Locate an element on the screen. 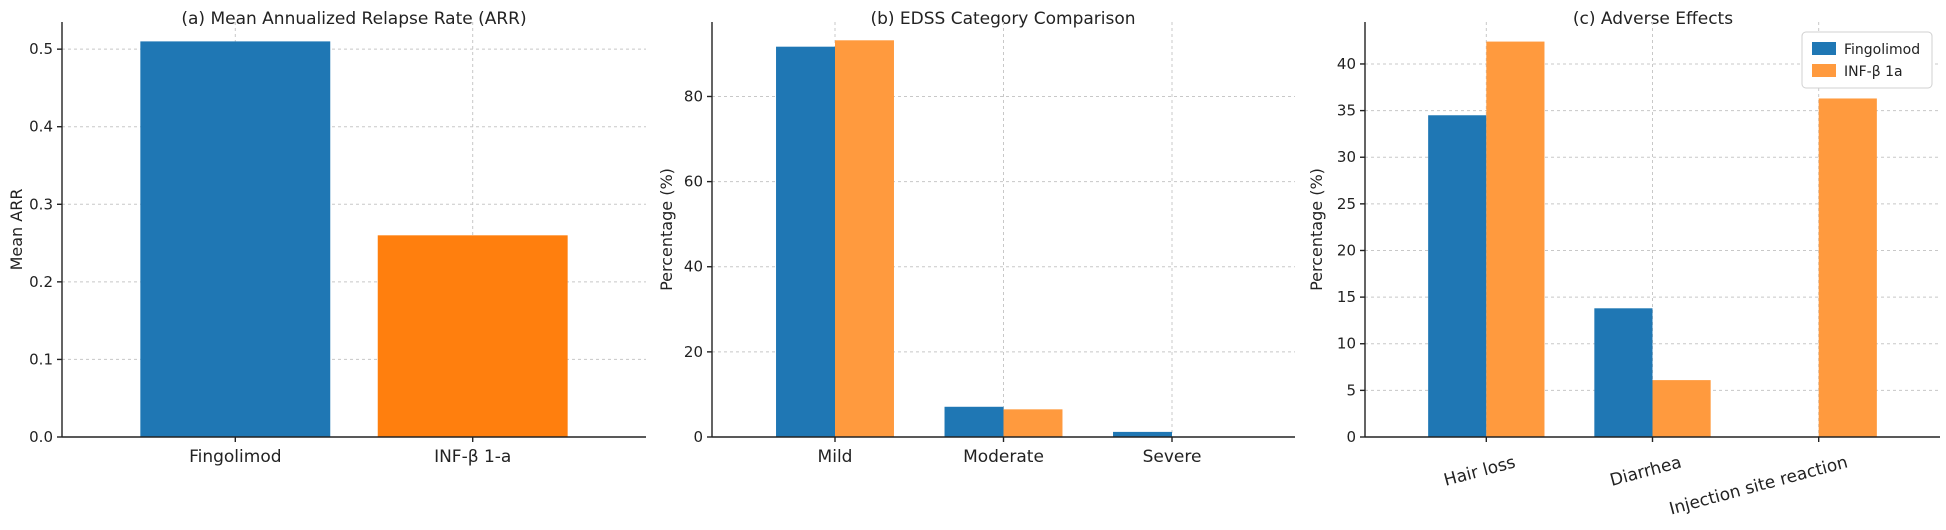 Image resolution: width=1946 pixels, height=530 pixels. bar-series2-moderate is located at coordinates (1033, 423).